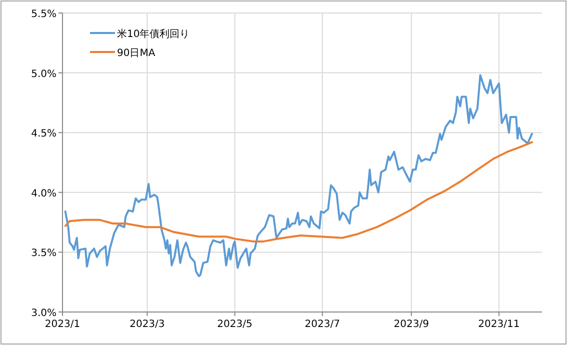 The width and height of the screenshot is (567, 345). Describe the element at coordinates (499, 324) in the screenshot. I see `x-tick-label: 2023/11` at that location.